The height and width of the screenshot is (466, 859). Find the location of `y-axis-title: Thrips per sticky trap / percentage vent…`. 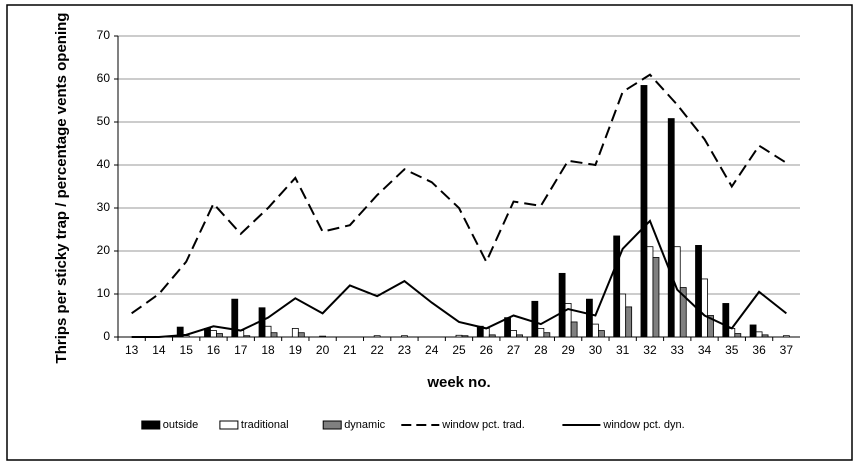

y-axis-title: Thrips per sticky trap / percentage vent… is located at coordinates (61, 188).